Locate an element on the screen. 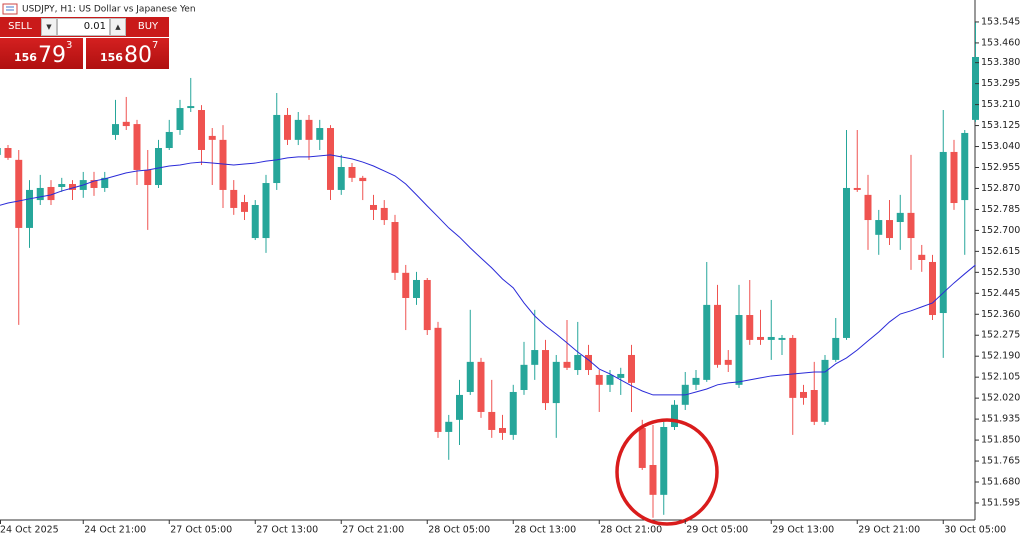 Image resolution: width=1024 pixels, height=536 pixels. bid-big: 79 is located at coordinates (52, 55).